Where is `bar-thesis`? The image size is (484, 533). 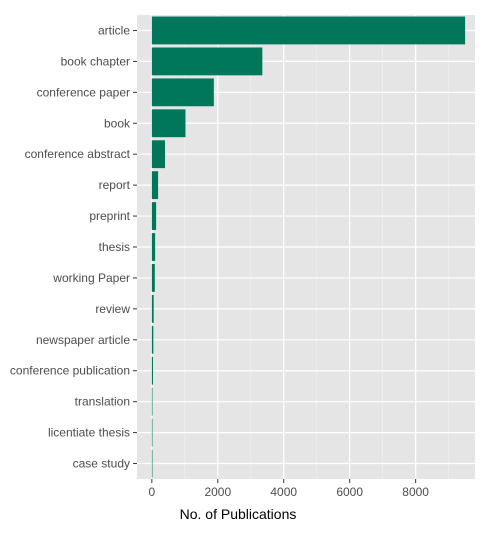 bar-thesis is located at coordinates (153, 247).